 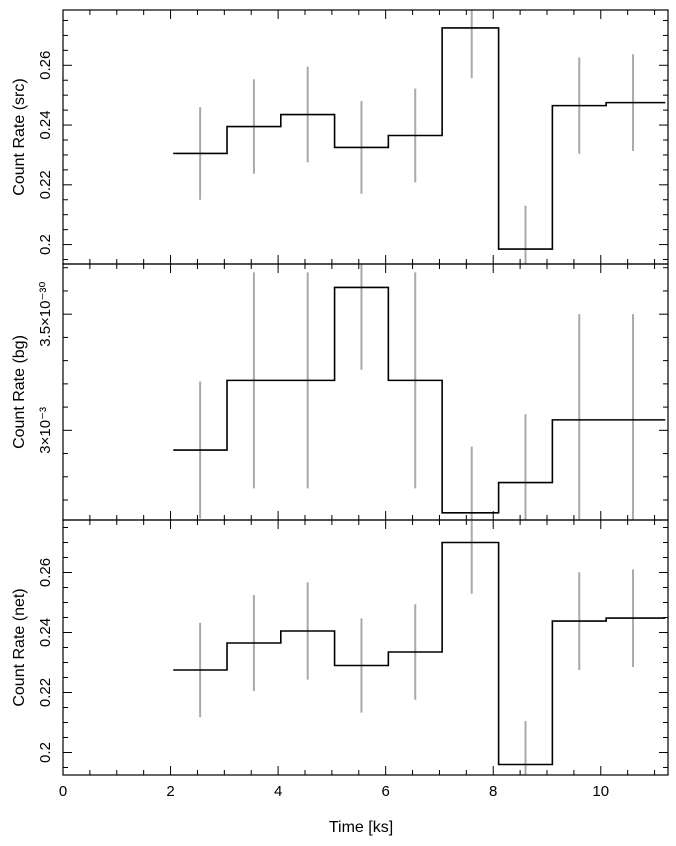 I want to click on x-tick-label: 2, so click(x=170, y=791).